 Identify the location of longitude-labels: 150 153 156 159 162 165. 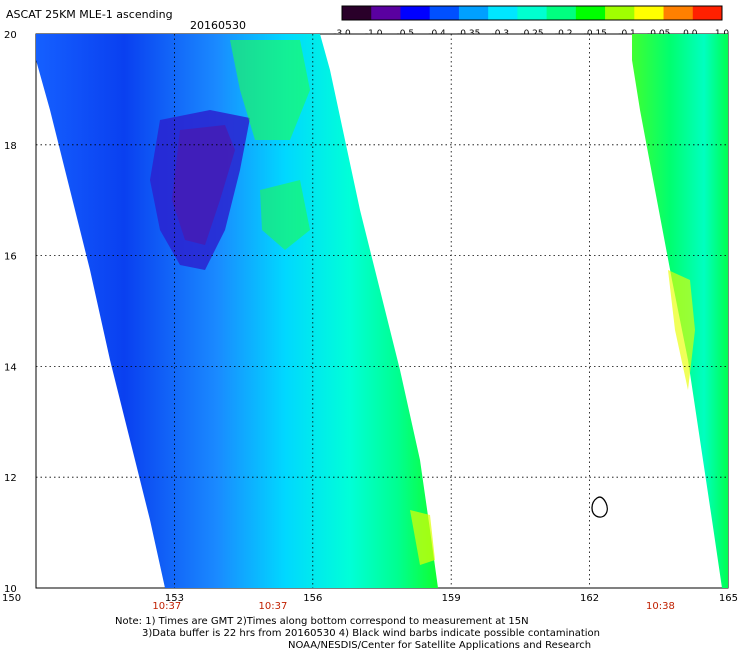
(370, 598).